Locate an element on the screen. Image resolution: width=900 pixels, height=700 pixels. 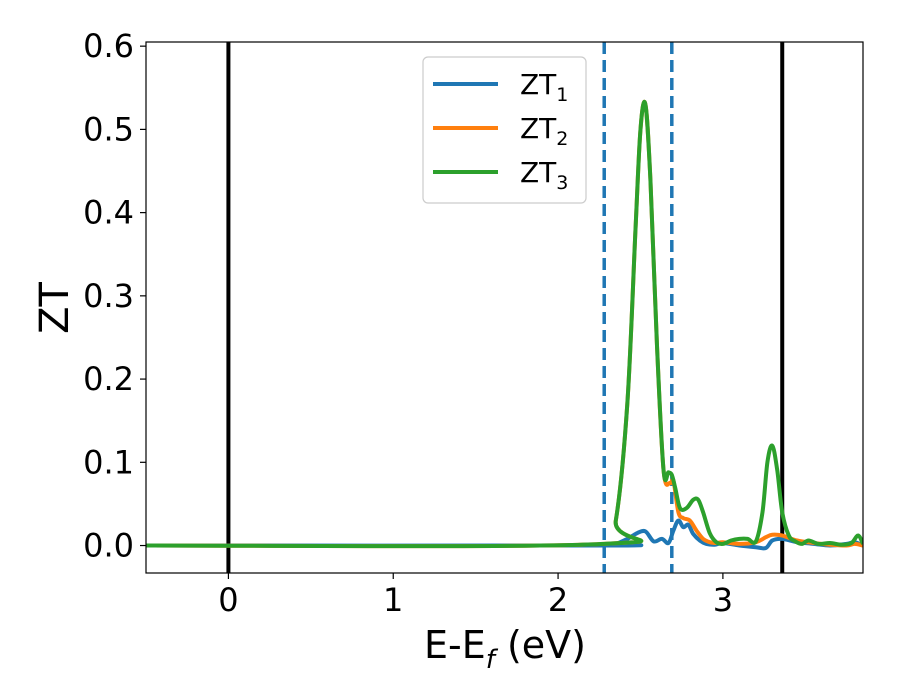
x-tick-label: 3 is located at coordinates (723, 600).